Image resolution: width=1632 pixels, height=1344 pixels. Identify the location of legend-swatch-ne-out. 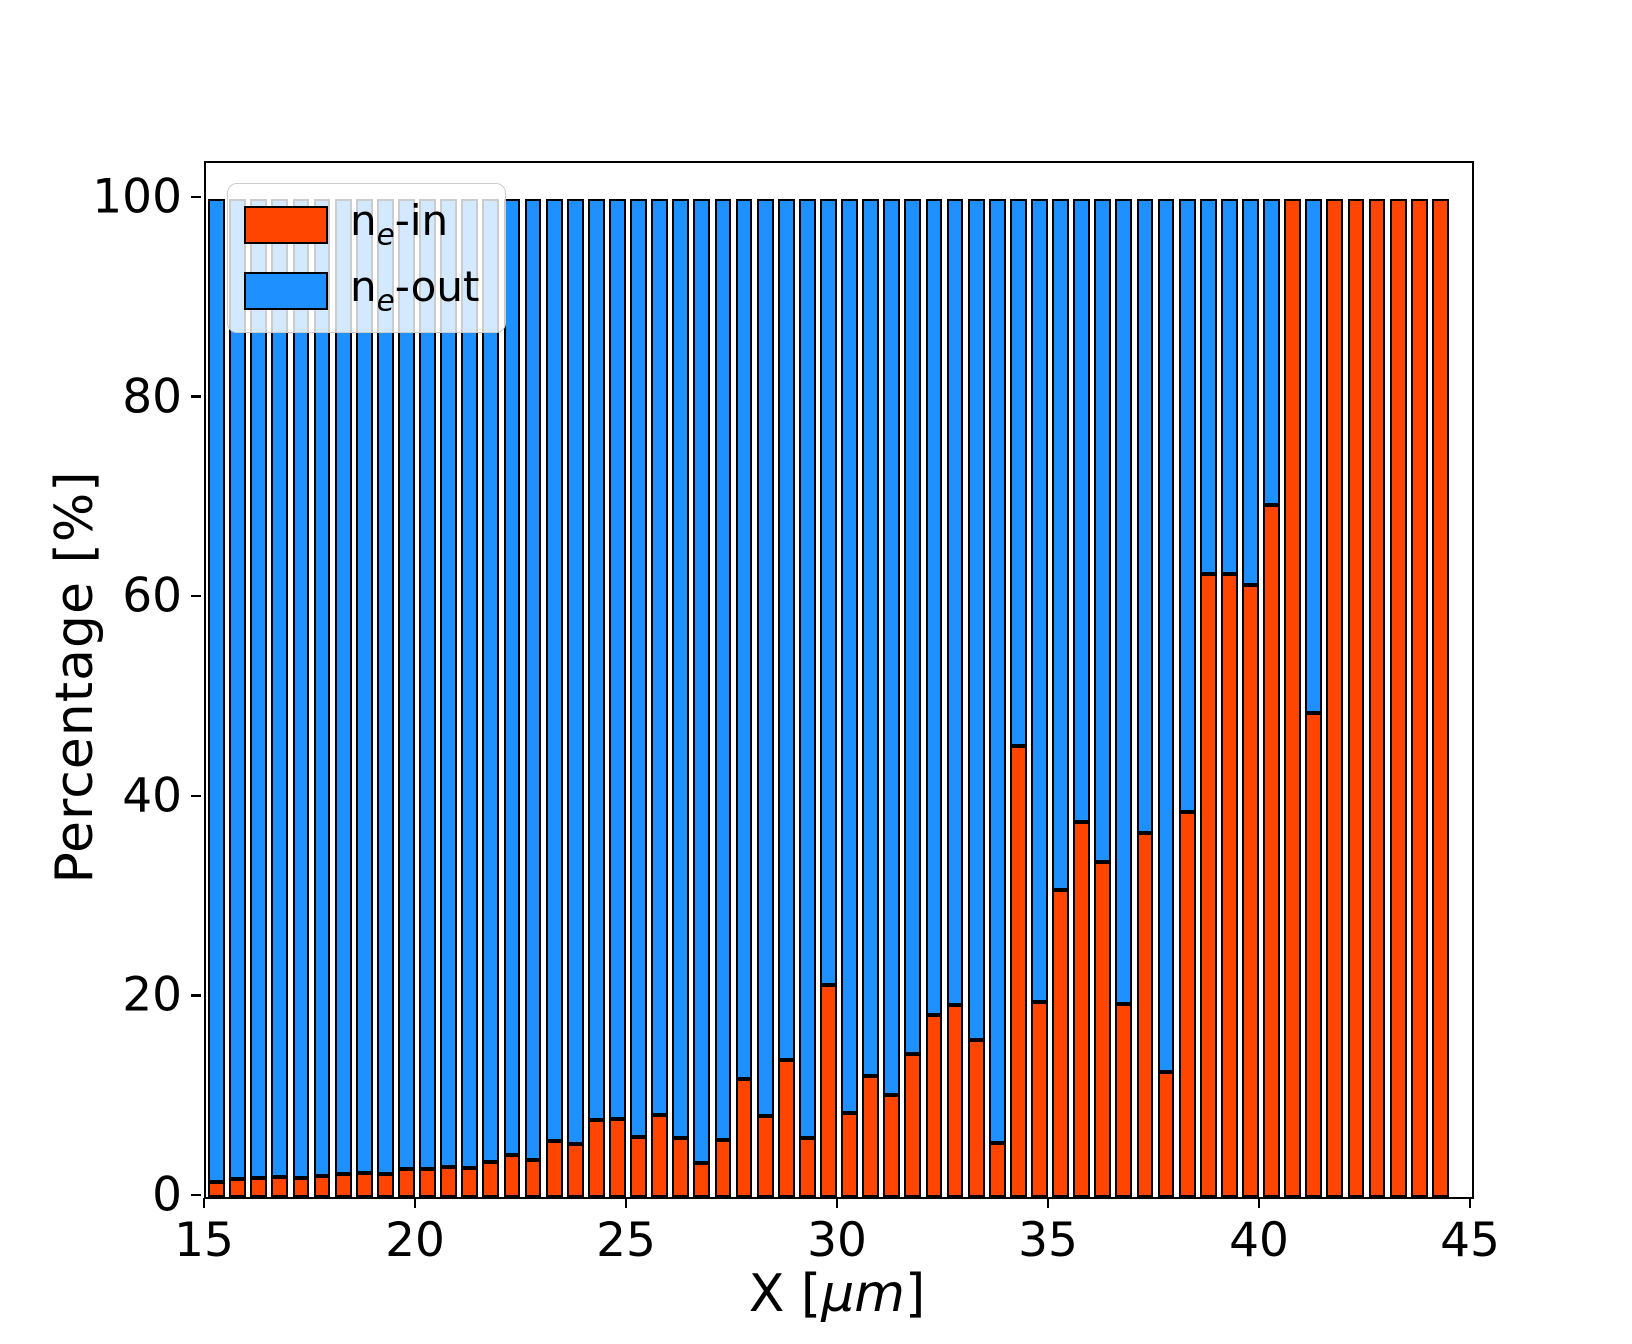
(286, 290).